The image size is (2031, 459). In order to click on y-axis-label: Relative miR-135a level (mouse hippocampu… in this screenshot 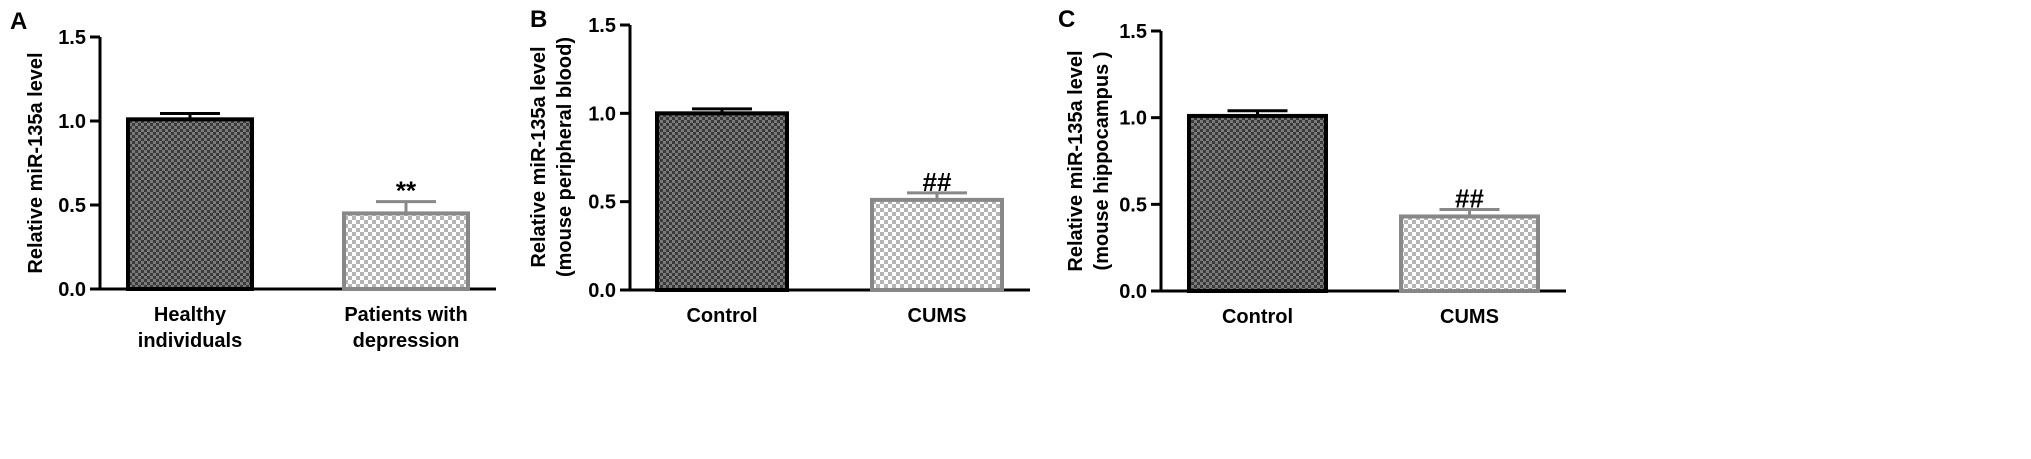, I will do `click(1089, 160)`.